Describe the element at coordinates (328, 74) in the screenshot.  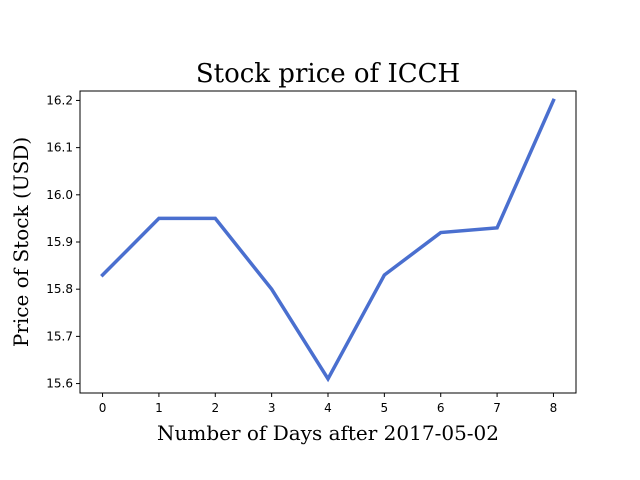
I see `chart-title: Stock price of ICCH` at that location.